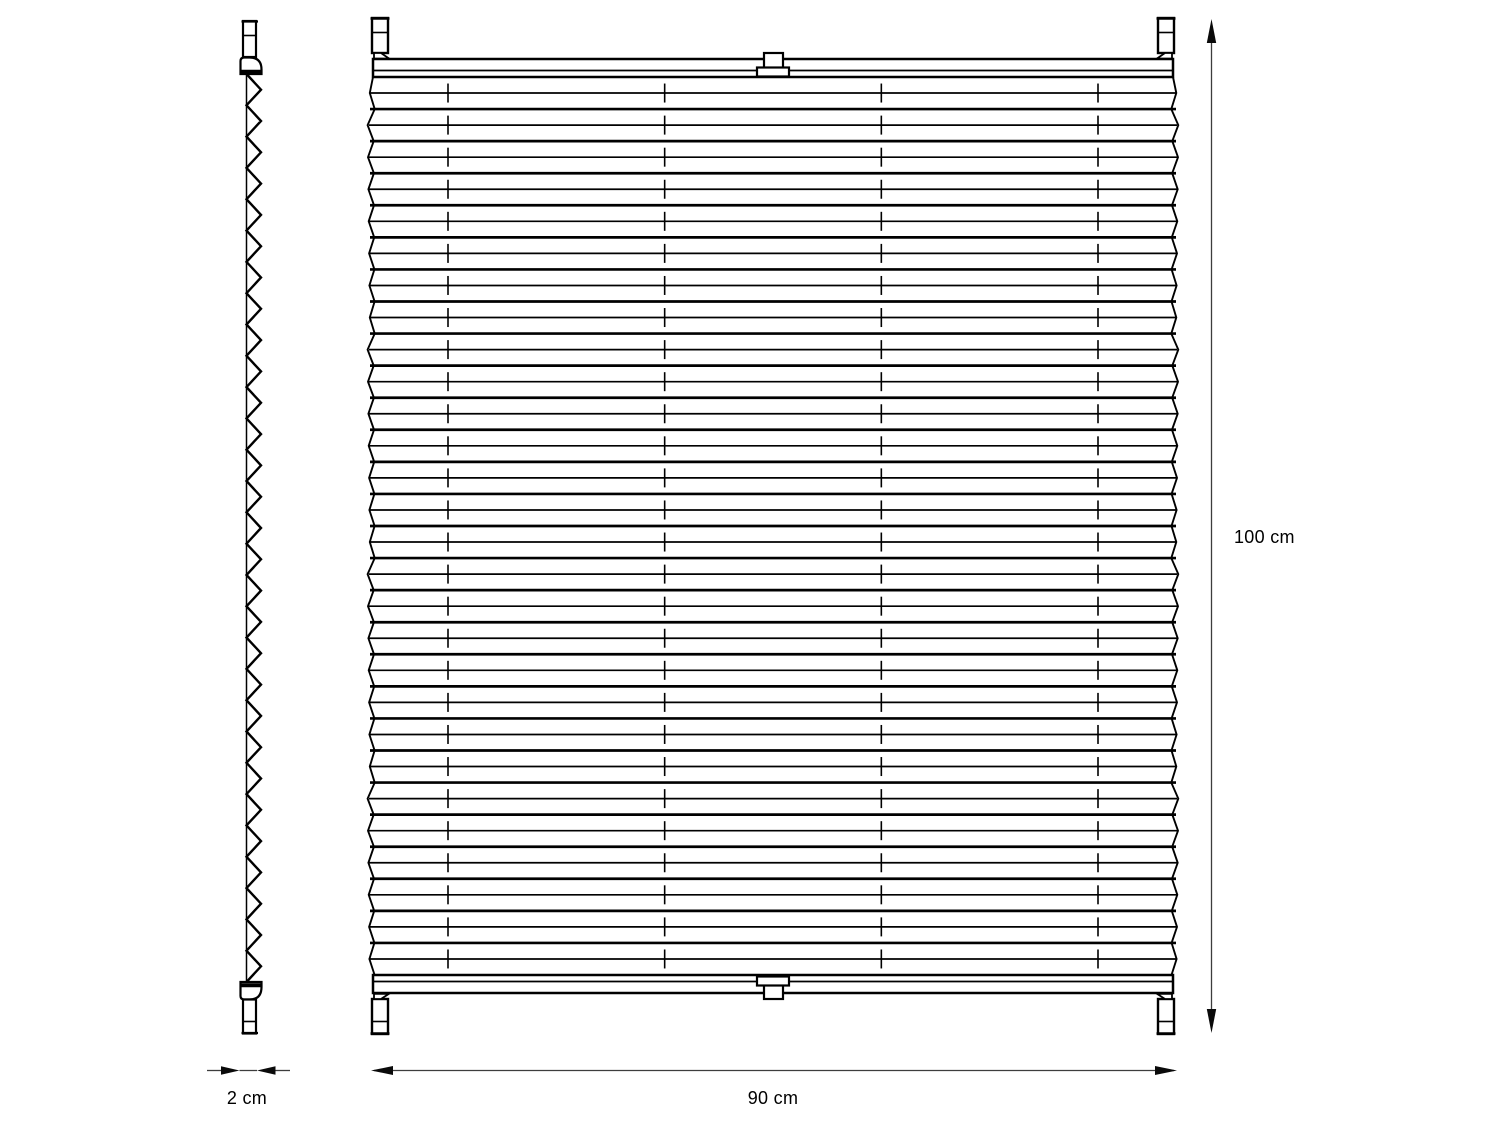  Describe the element at coordinates (247, 1098) in the screenshot. I see `depth-dimension-label: 2 cm` at that location.